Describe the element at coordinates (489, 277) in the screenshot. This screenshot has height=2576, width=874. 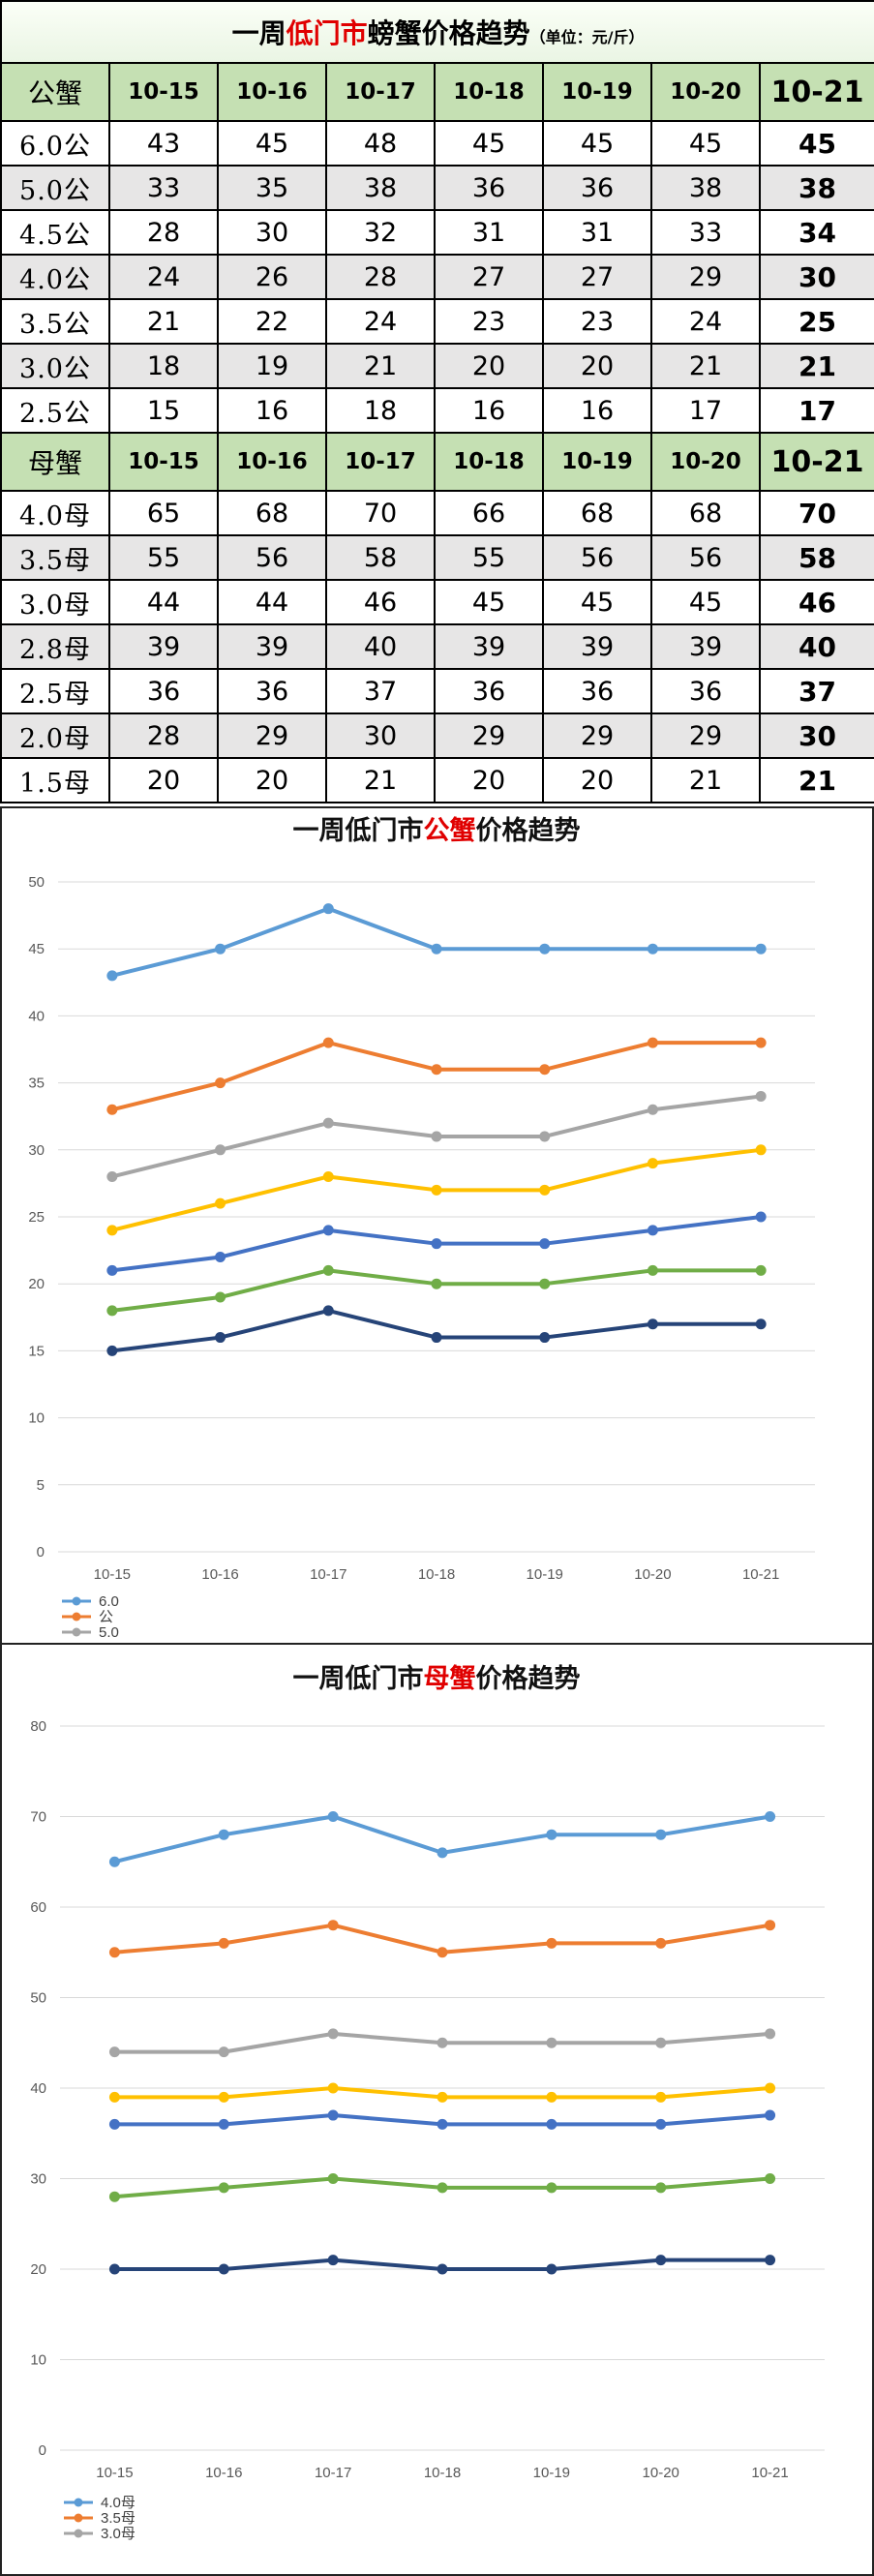
I see `price-cell: 27` at that location.